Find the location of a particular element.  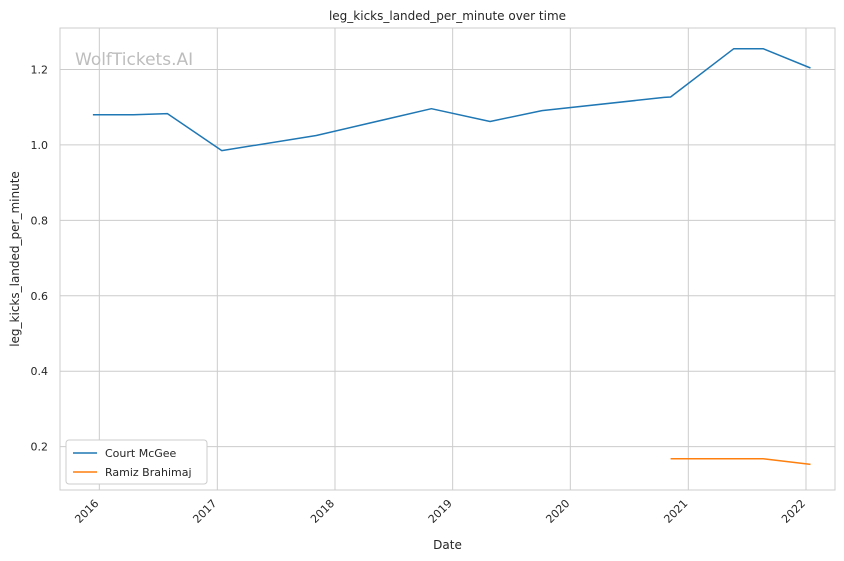

legend-box is located at coordinates (136, 462).